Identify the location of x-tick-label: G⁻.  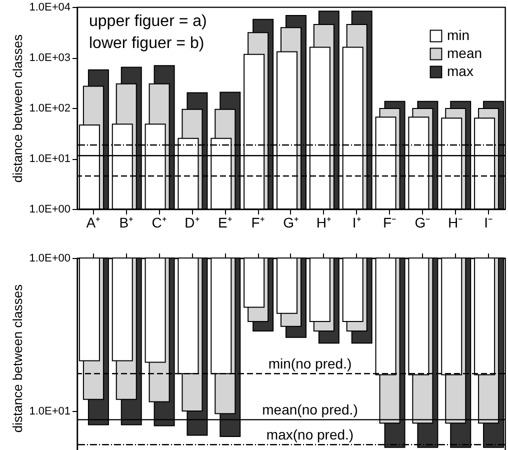
(422, 222).